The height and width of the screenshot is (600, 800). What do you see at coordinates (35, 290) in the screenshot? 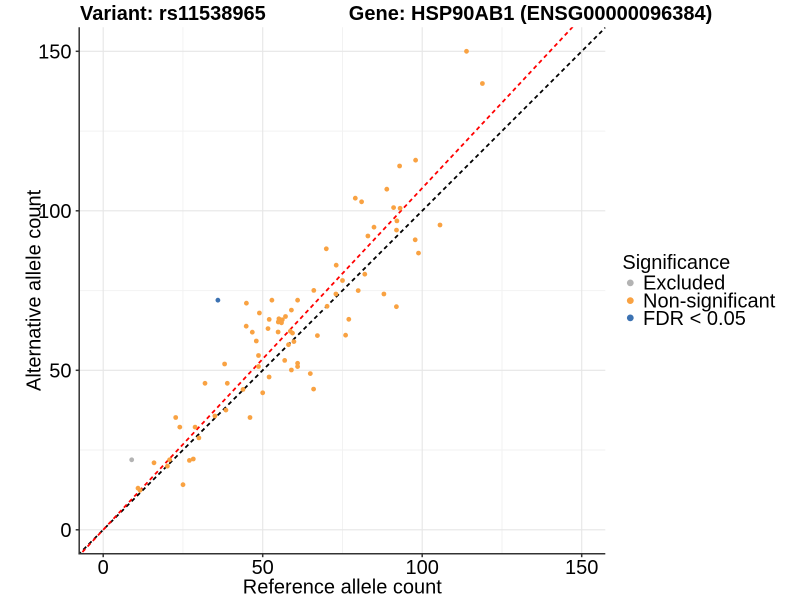
I see `svg-text: Alternative allele count` at bounding box center [35, 290].